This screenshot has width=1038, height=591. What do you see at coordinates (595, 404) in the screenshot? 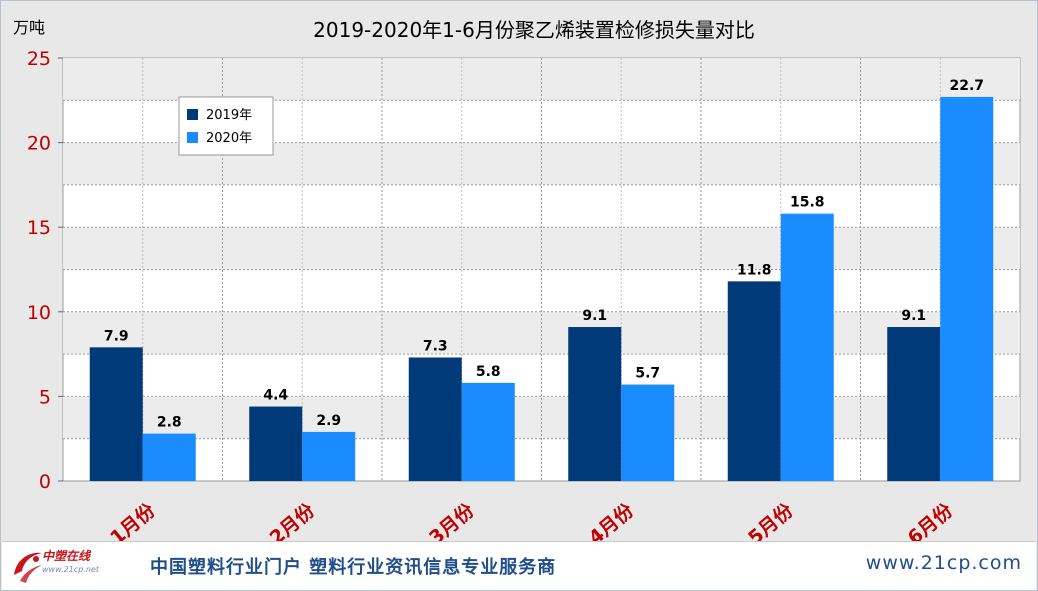
I see `bar-2019年-4月份` at bounding box center [595, 404].